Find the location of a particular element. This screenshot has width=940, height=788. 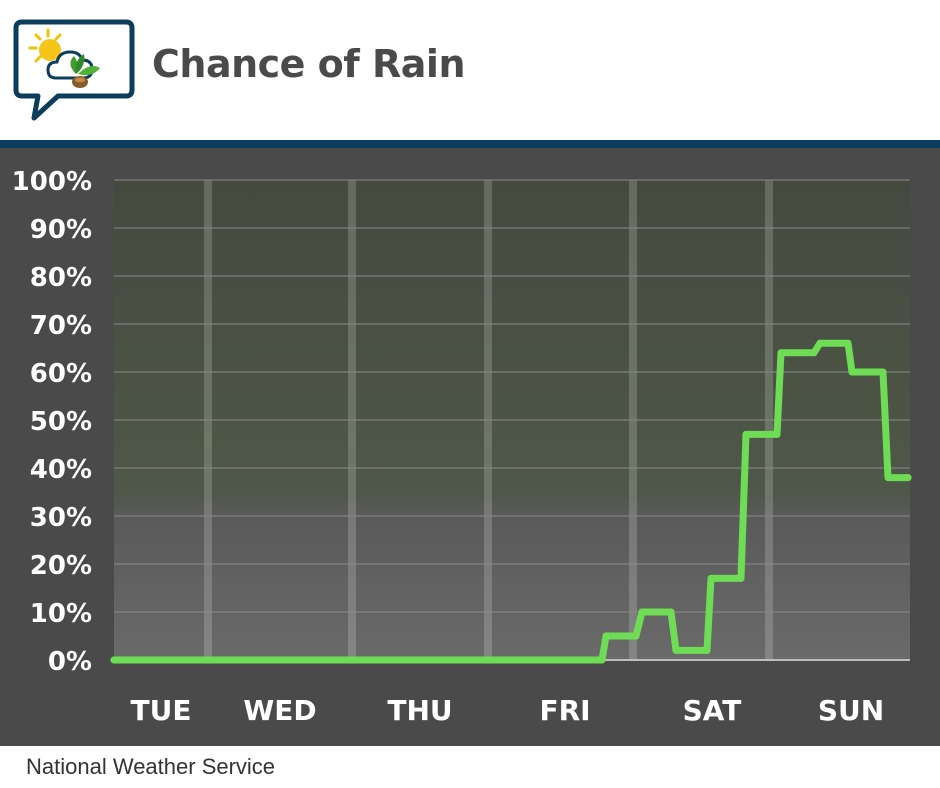

x-tick-label: FRI is located at coordinates (564, 710).